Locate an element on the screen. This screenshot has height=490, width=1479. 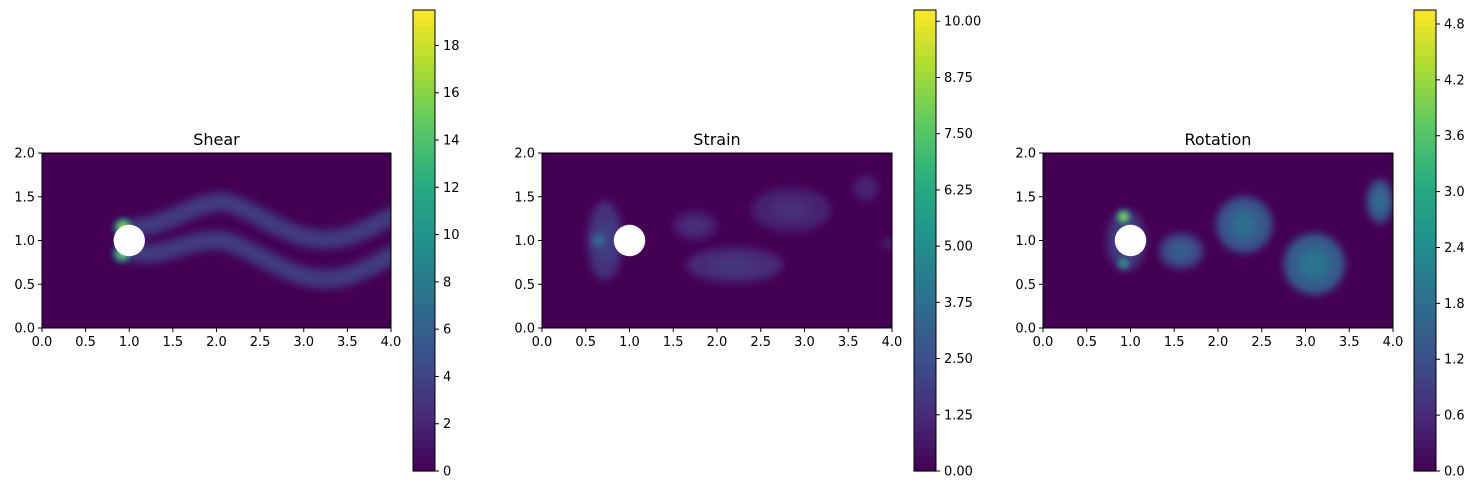
colorbar-tick-label: 8.75 is located at coordinates (958, 78).